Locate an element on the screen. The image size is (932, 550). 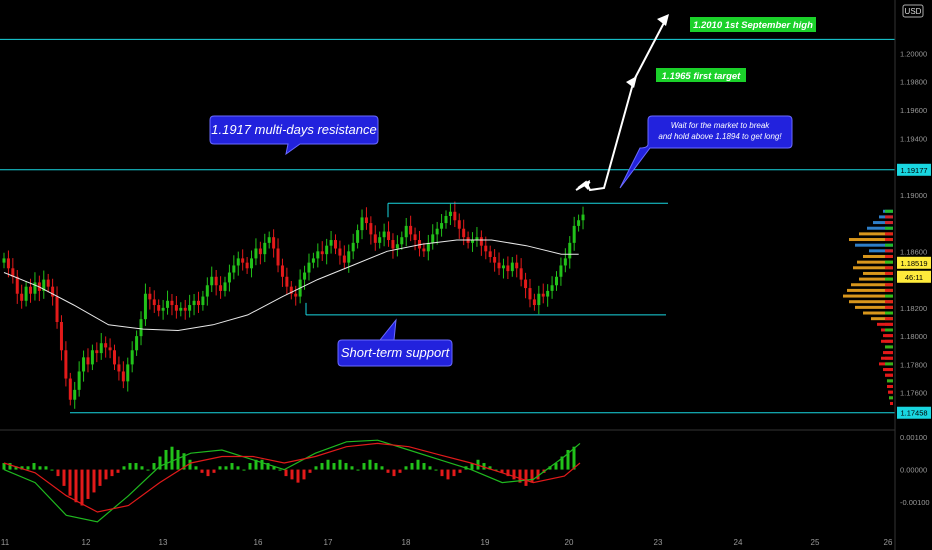
target-tag-first is located at coordinates (701, 75).